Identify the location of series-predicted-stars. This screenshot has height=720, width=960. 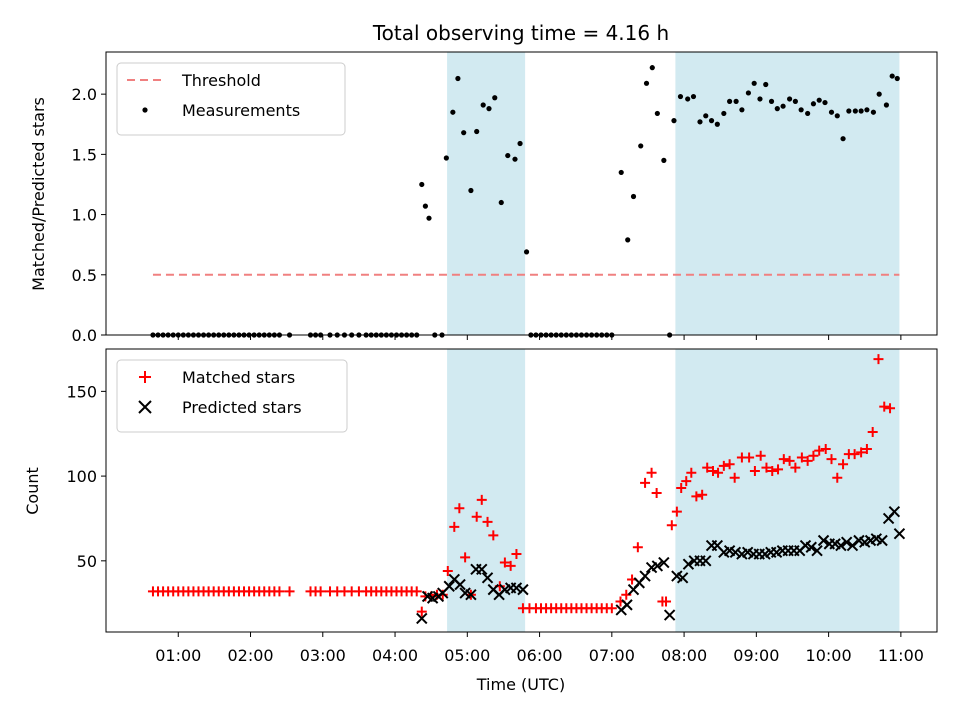
(661, 565).